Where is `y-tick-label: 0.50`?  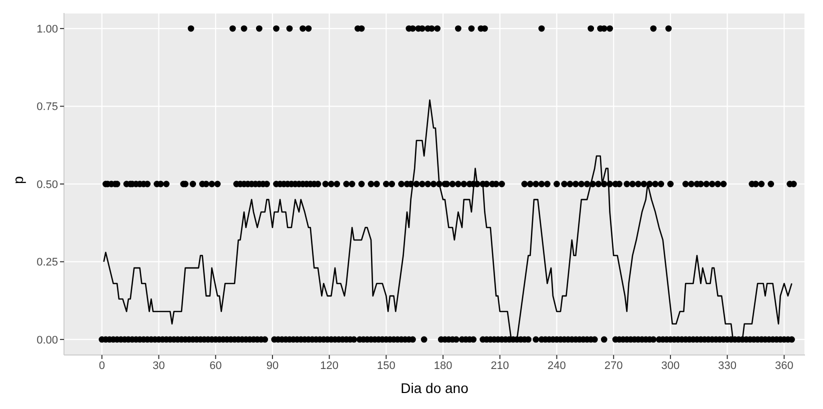
y-tick-label: 0.50 is located at coordinates (47, 184).